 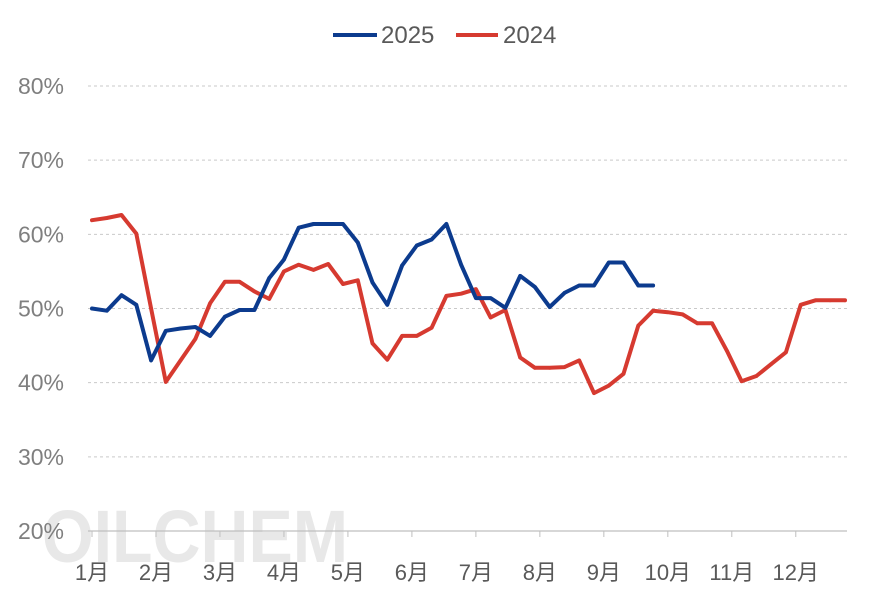 What do you see at coordinates (373, 292) in the screenshot?
I see `series` at bounding box center [373, 292].